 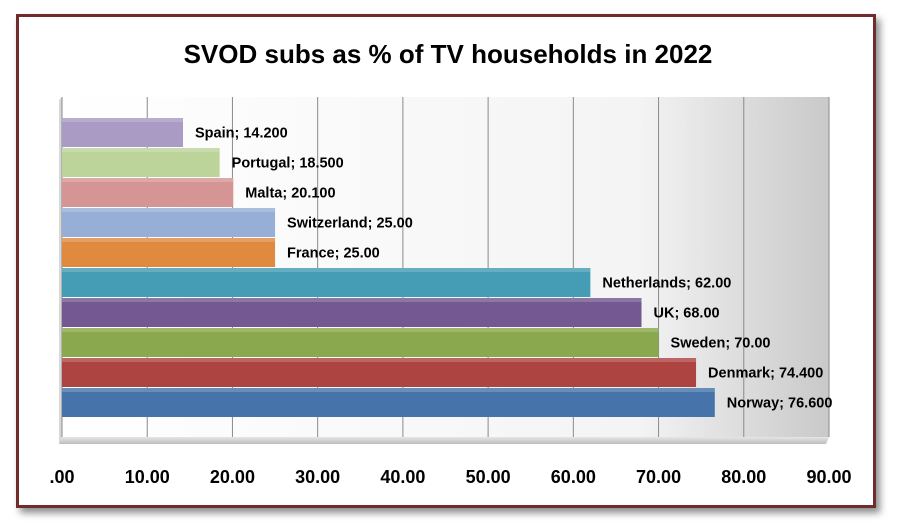 I want to click on data-label-switzerland: Switzerland; 25.00, so click(x=350, y=224).